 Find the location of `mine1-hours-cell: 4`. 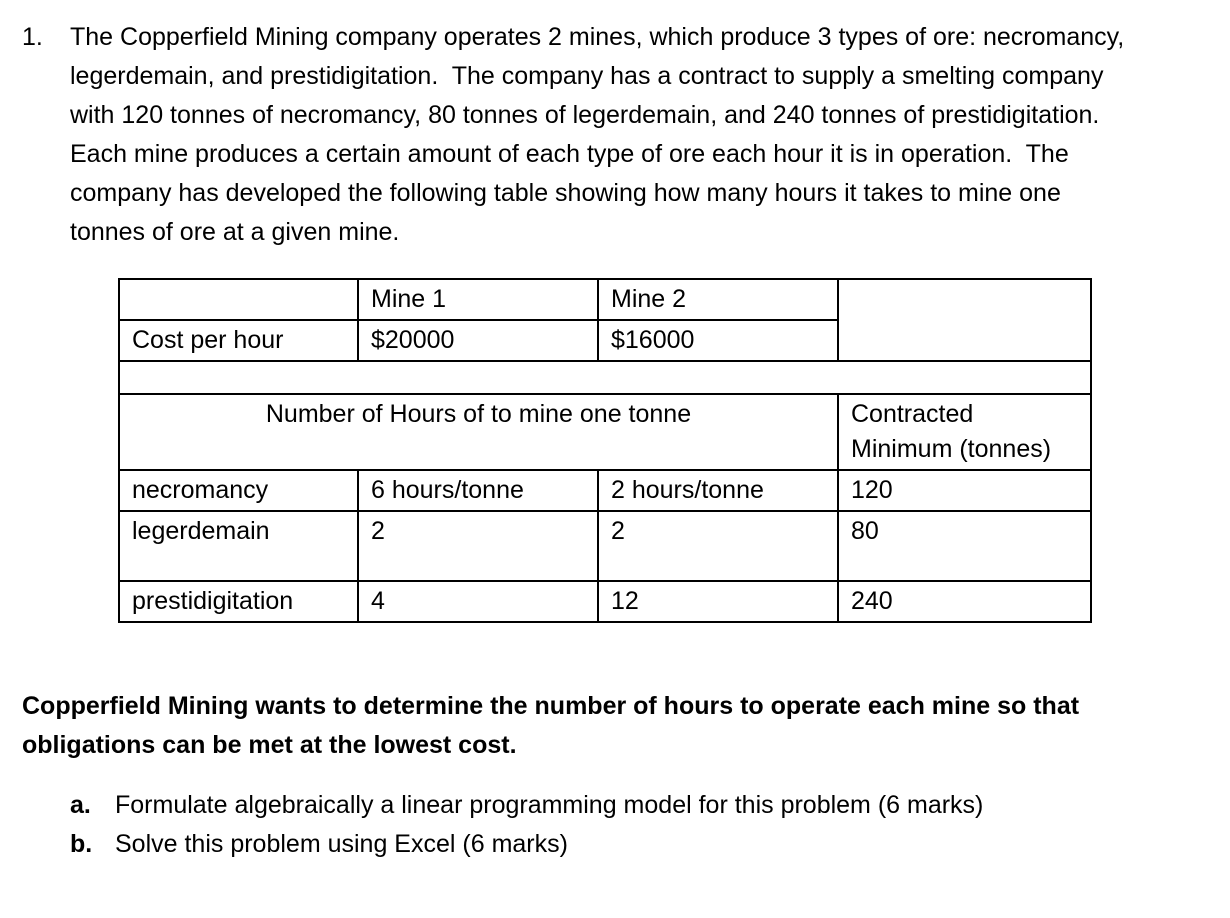

mine1-hours-cell: 4 is located at coordinates (478, 601).